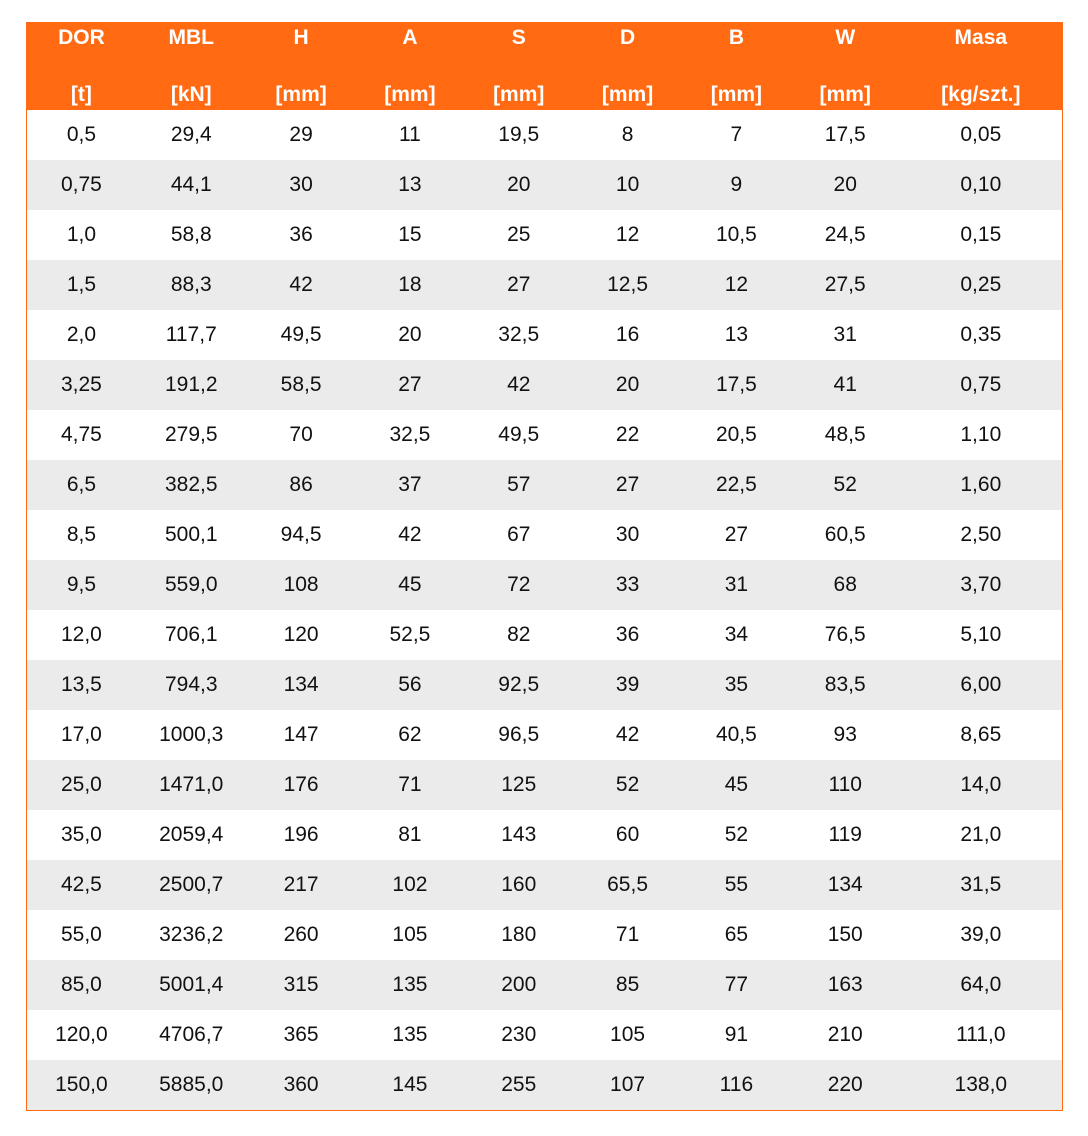  What do you see at coordinates (627, 284) in the screenshot?
I see `table-cell: 12,5` at bounding box center [627, 284].